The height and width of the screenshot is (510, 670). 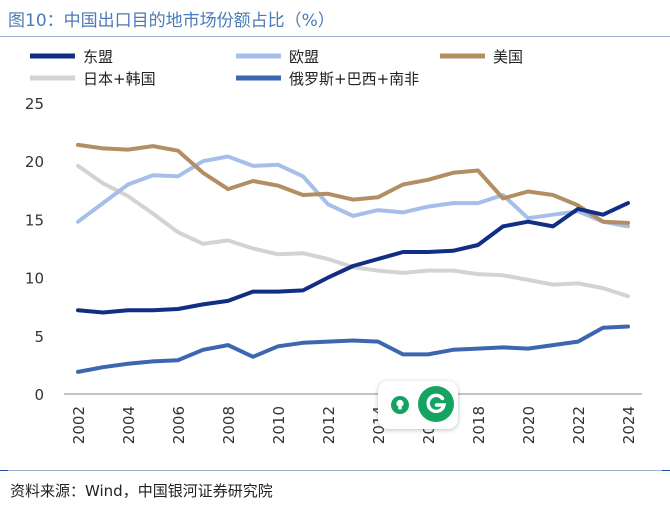 I want to click on x-tick-label: 2002, so click(x=79, y=425).